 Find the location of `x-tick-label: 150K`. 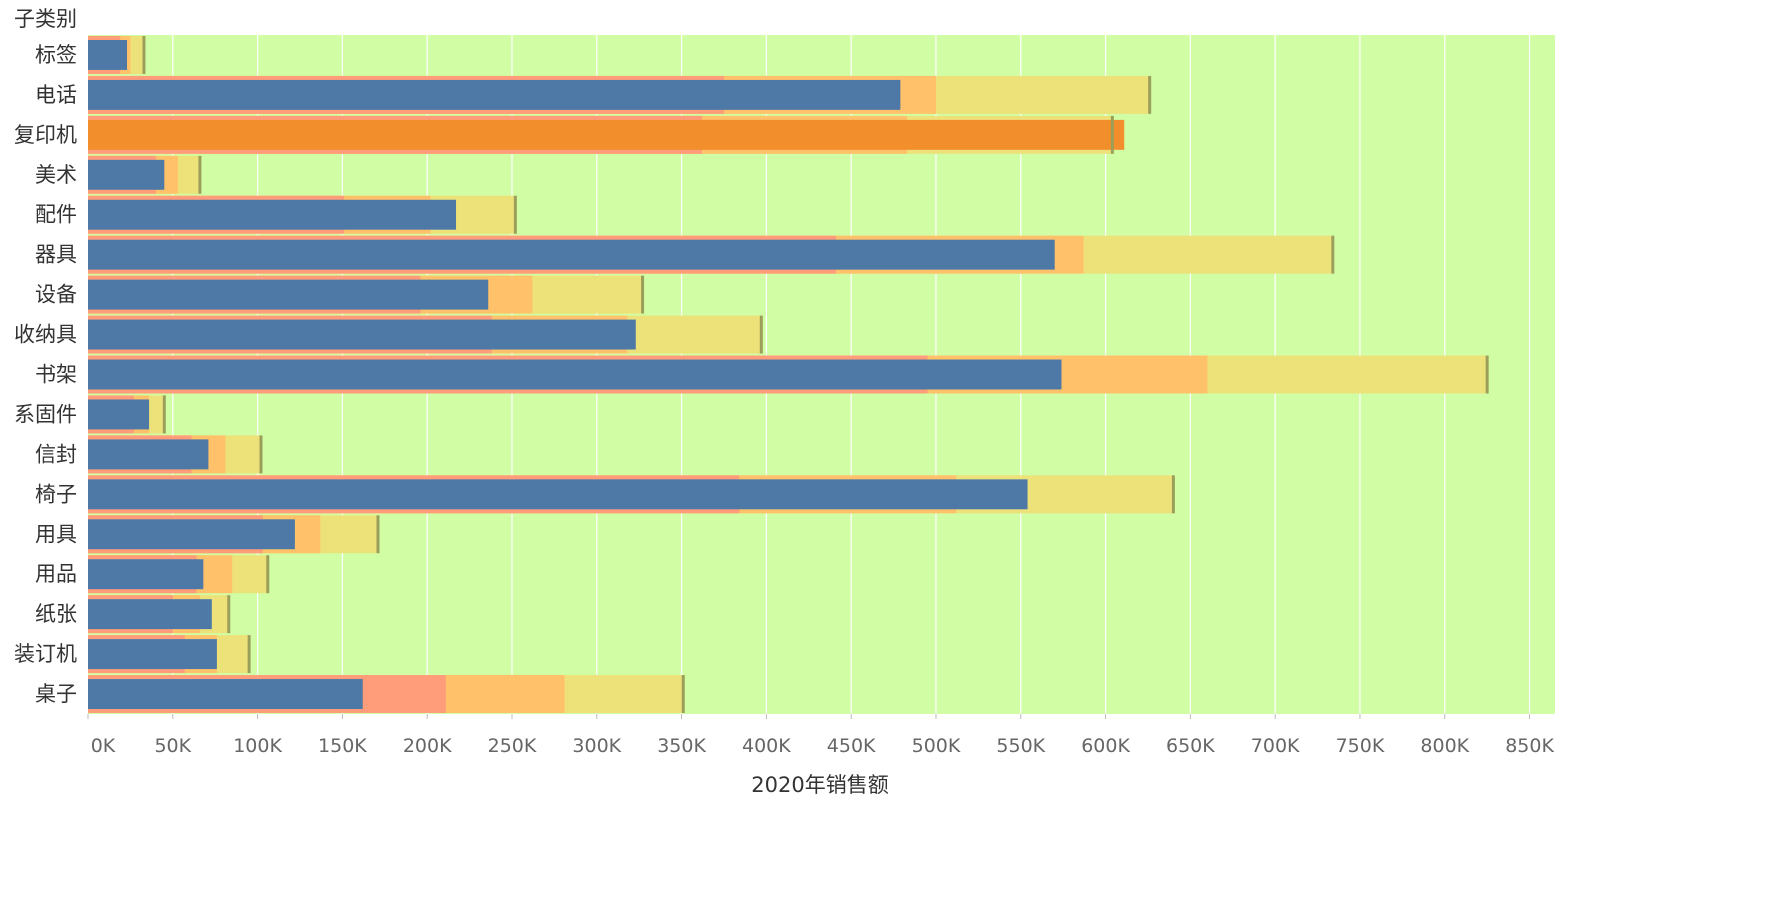

x-tick-label: 150K is located at coordinates (342, 746).